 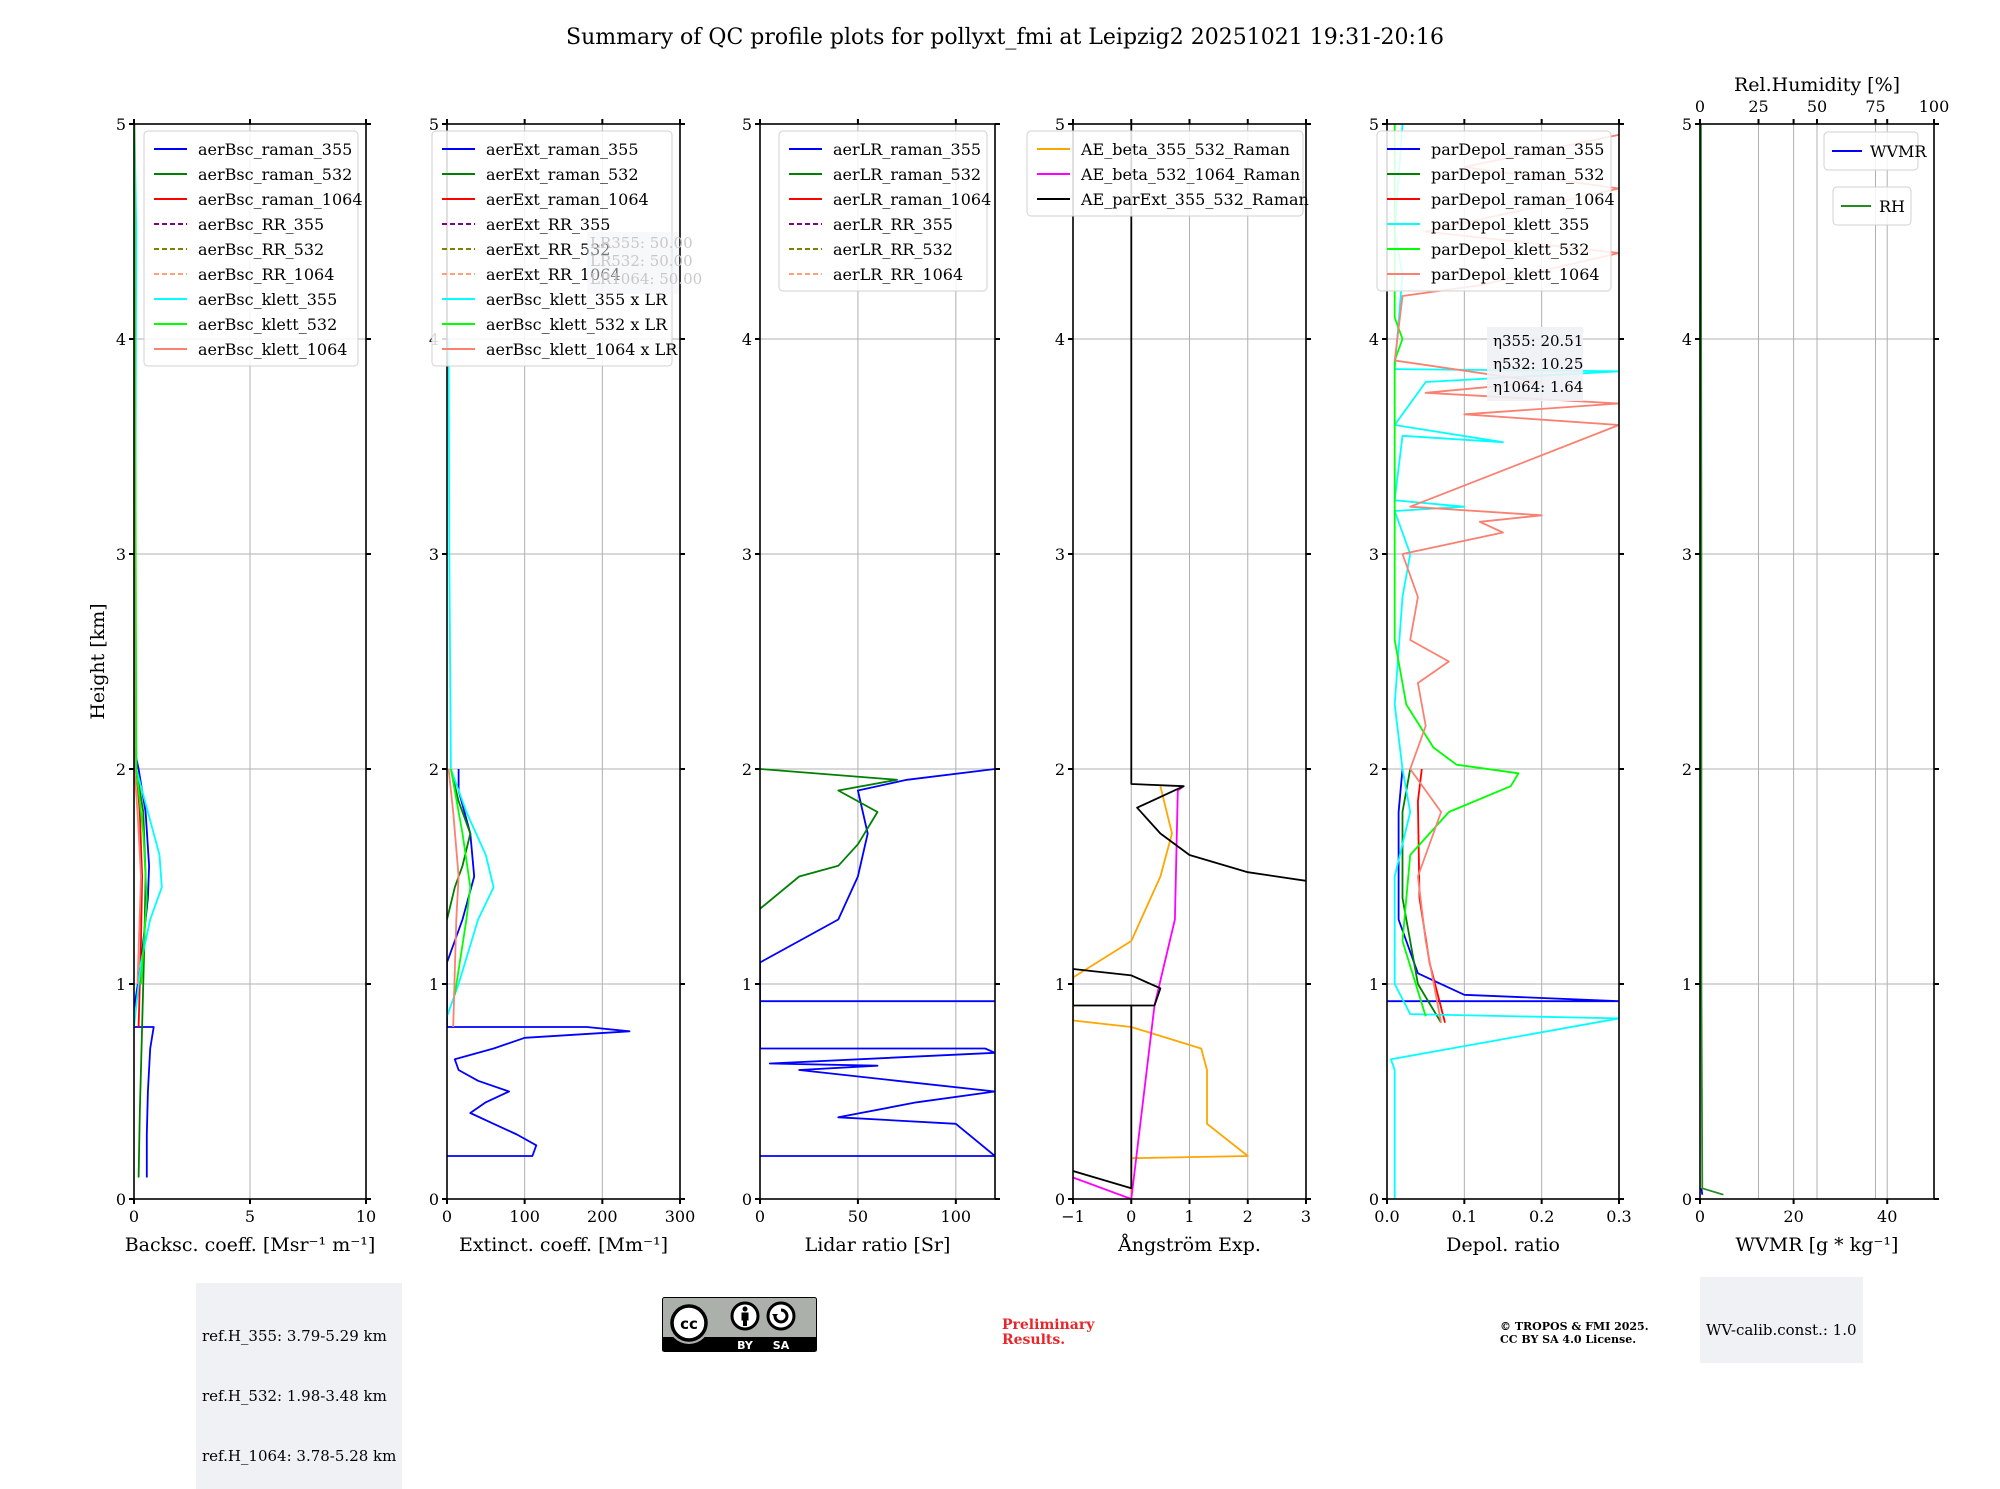 I want to click on cc-icon-label: cc, so click(x=689, y=1324).